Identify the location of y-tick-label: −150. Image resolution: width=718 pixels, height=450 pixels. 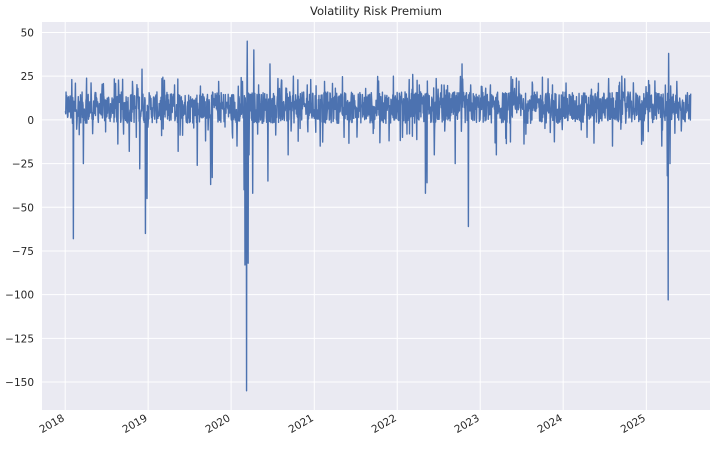
(19, 383).